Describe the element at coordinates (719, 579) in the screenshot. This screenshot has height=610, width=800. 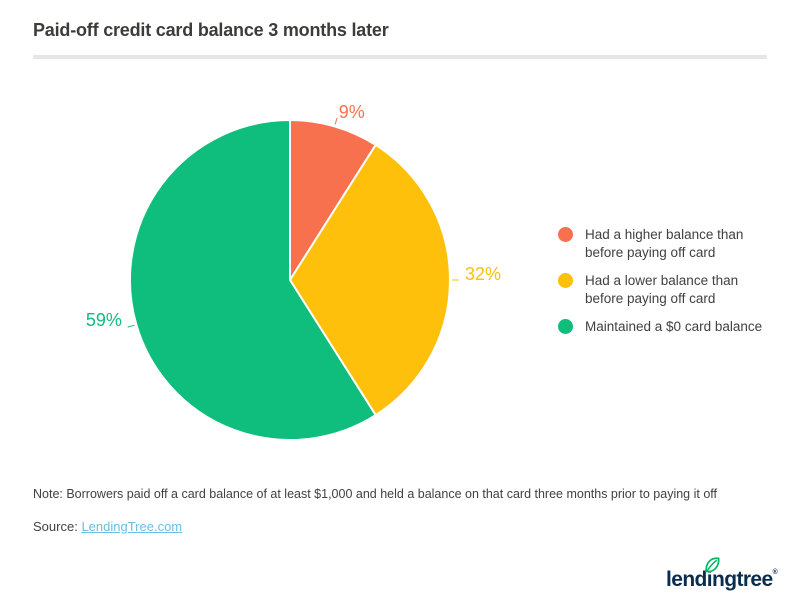
I see `logo-text: lendingtree` at that location.